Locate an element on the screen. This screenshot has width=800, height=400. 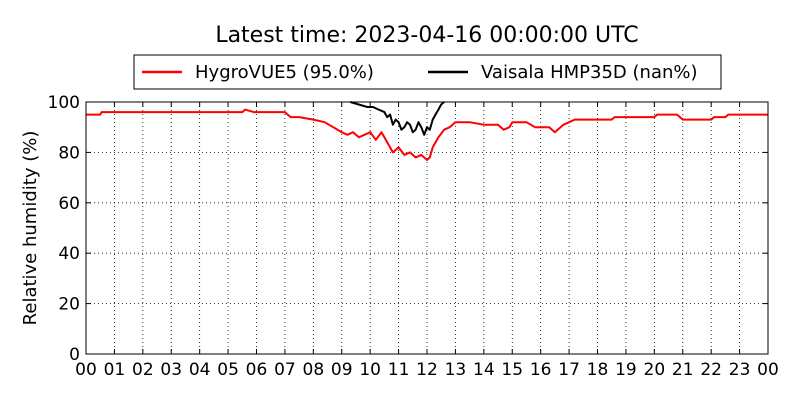
x-tick-label: 21 is located at coordinates (683, 370).